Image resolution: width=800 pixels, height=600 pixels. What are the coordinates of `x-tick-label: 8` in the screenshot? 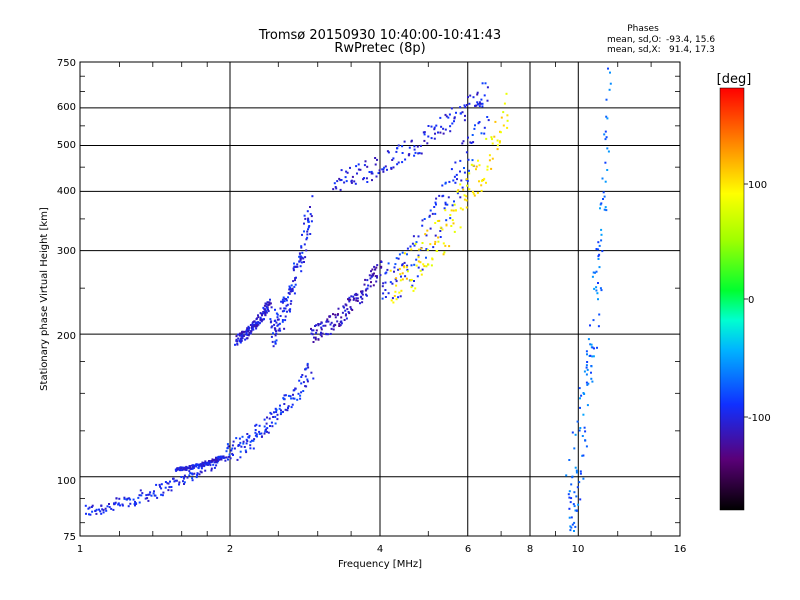 It's located at (530, 549).